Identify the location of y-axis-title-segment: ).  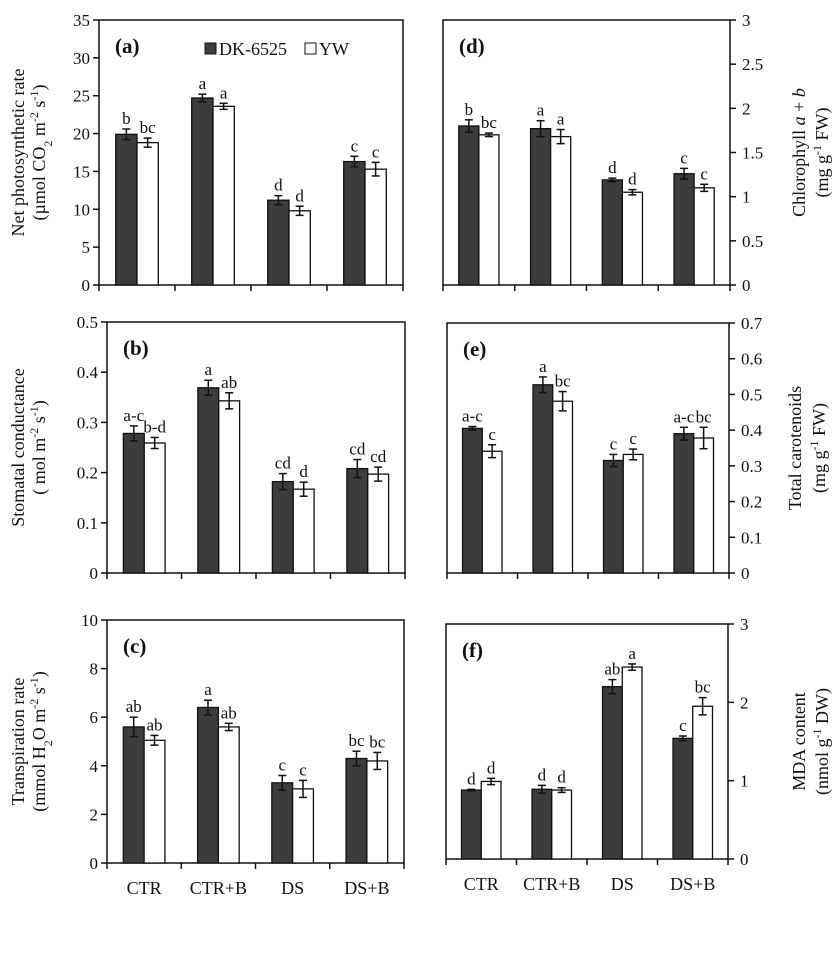
(39, 674).